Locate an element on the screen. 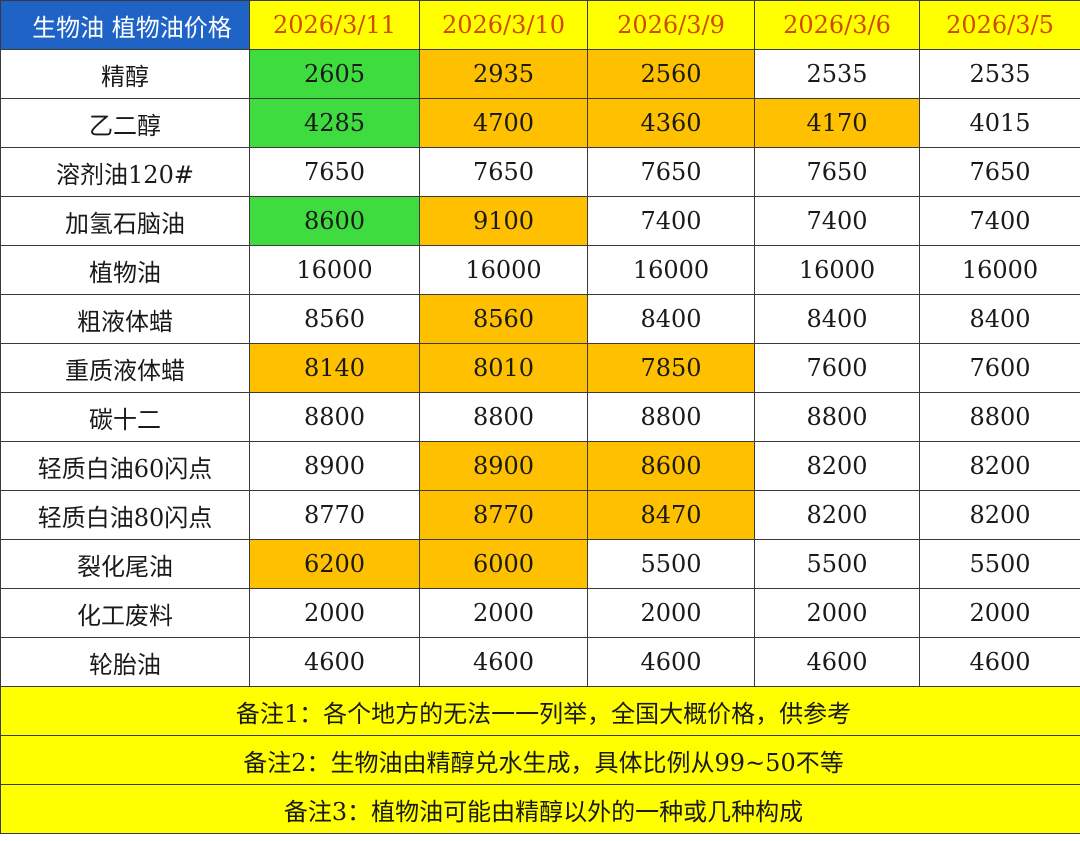 The height and width of the screenshot is (841, 1080). product-name: 粗液体蜡 is located at coordinates (125, 319).